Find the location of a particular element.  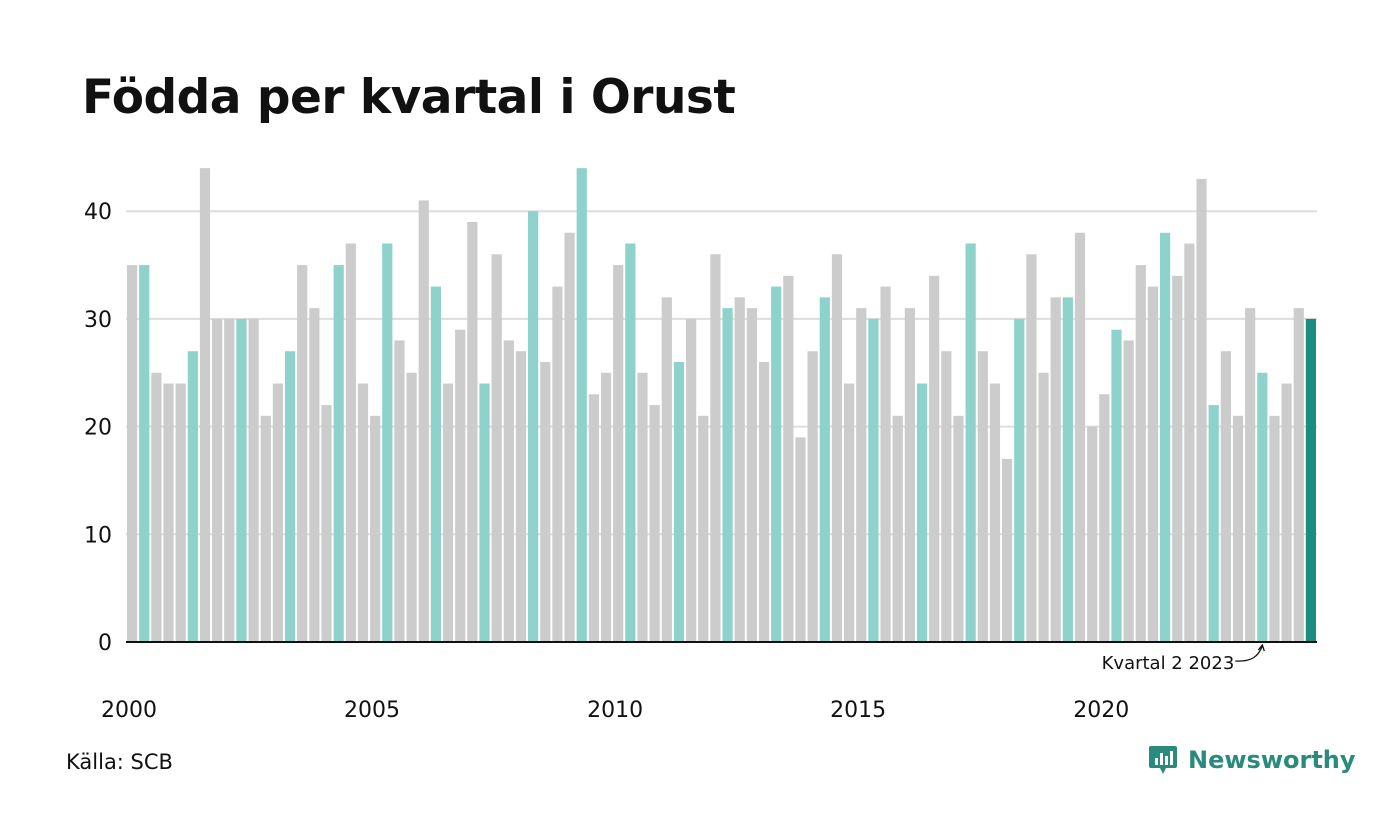

y-tick-label: 20 is located at coordinates (98, 428).